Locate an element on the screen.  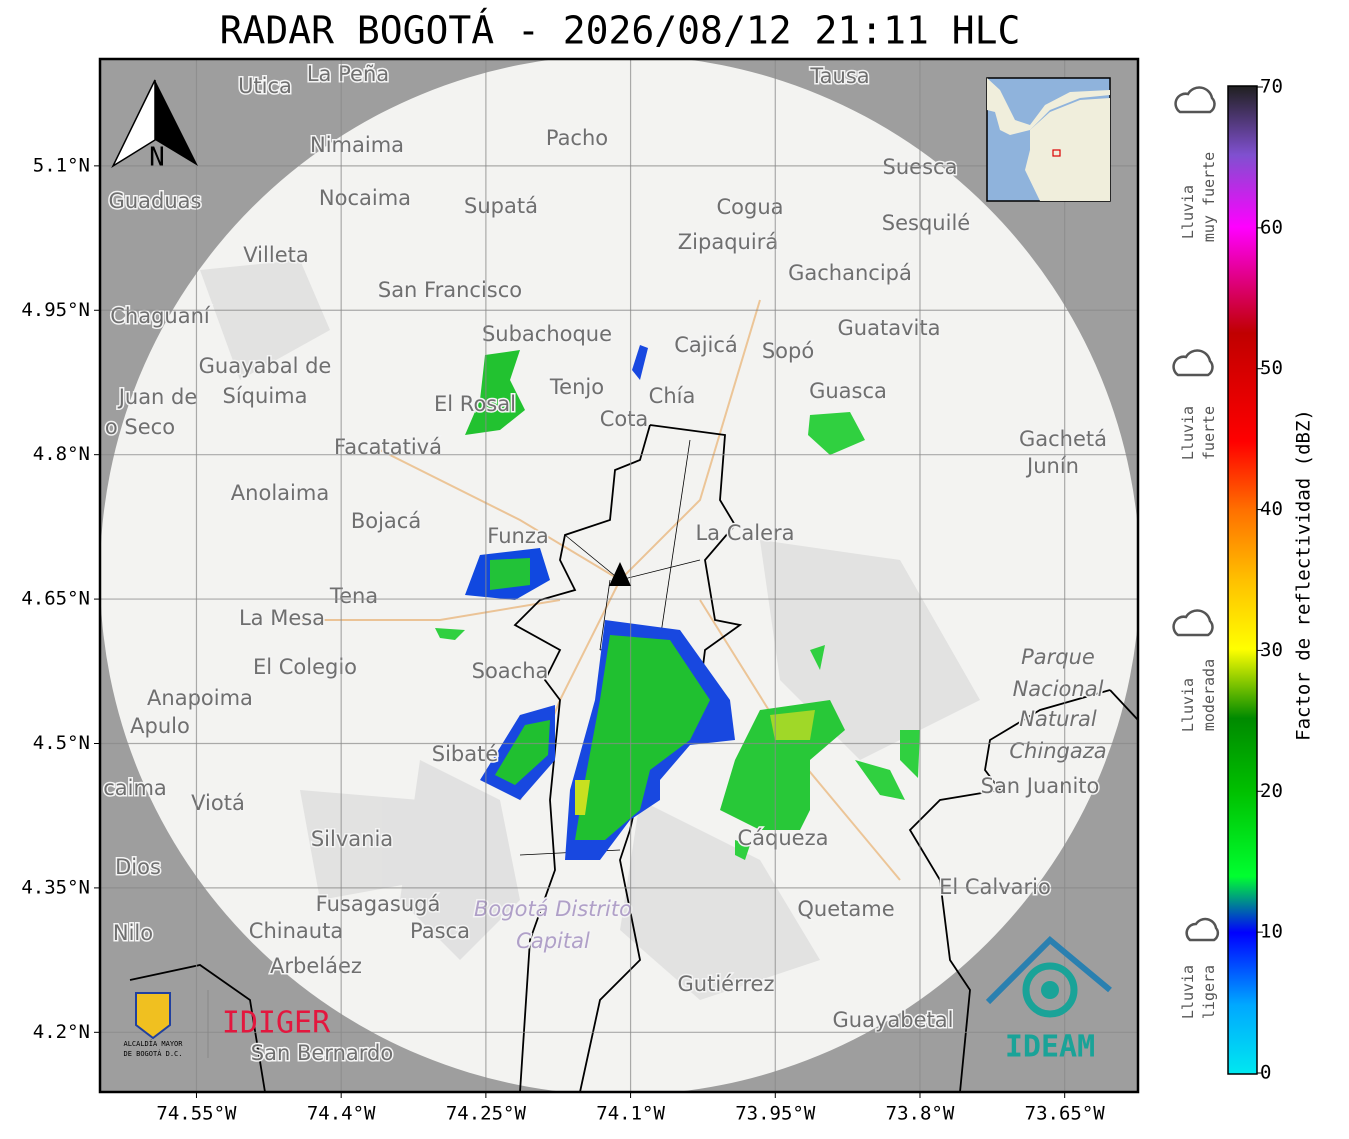
place-label: La Calera is located at coordinates (744, 533).